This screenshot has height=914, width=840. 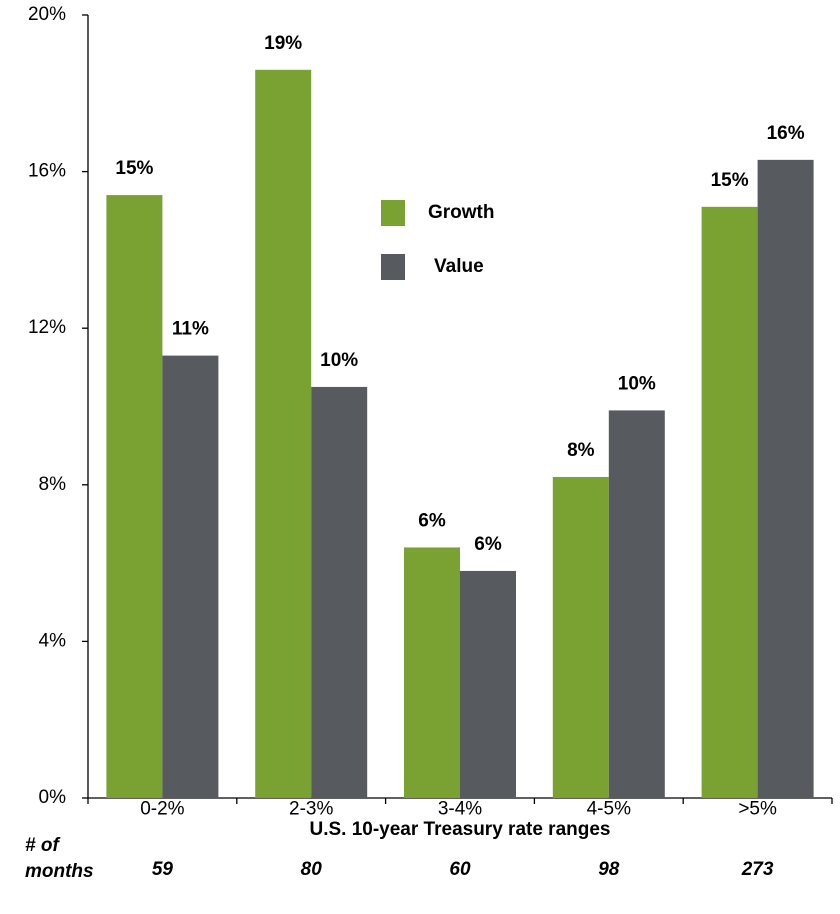 What do you see at coordinates (460, 869) in the screenshot?
I see `months-value: 60` at bounding box center [460, 869].